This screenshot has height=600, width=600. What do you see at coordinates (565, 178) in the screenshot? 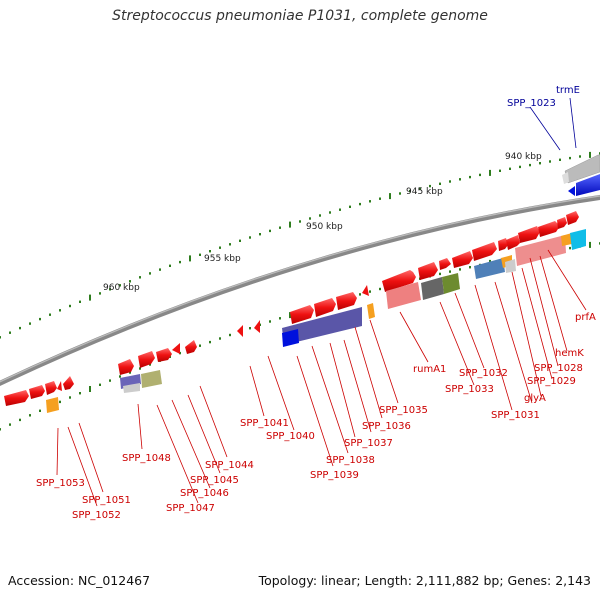
I see `gene-spp1023-shape` at bounding box center [565, 178].